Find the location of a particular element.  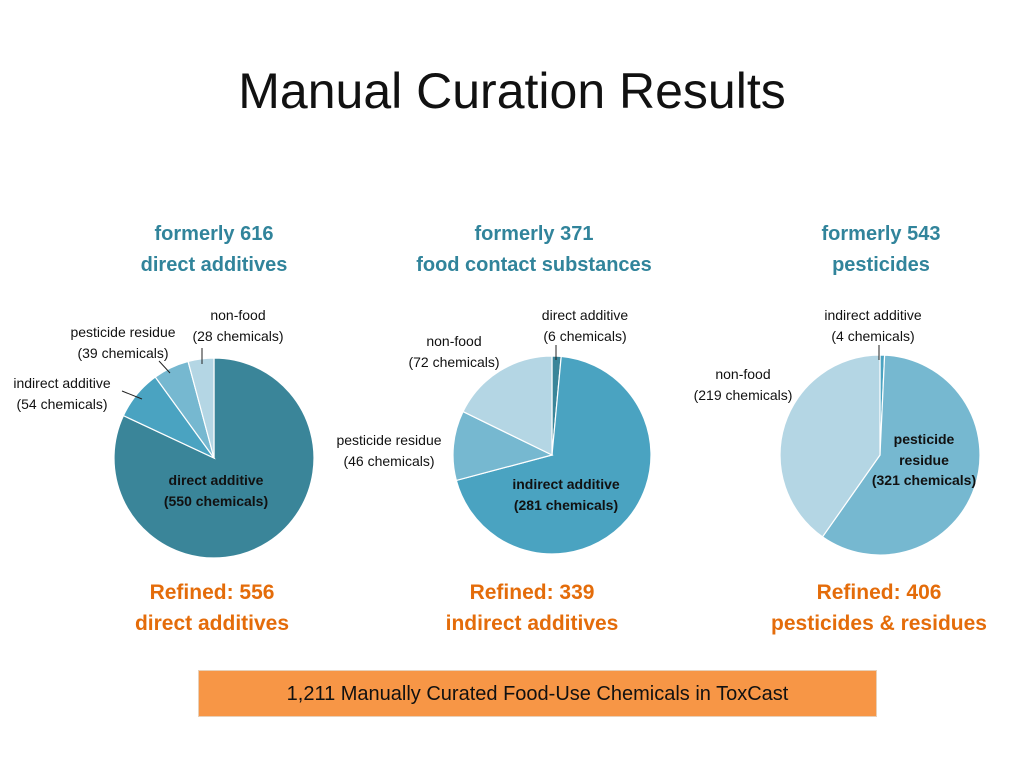

pie-chart-food-contact is located at coordinates (552, 455).